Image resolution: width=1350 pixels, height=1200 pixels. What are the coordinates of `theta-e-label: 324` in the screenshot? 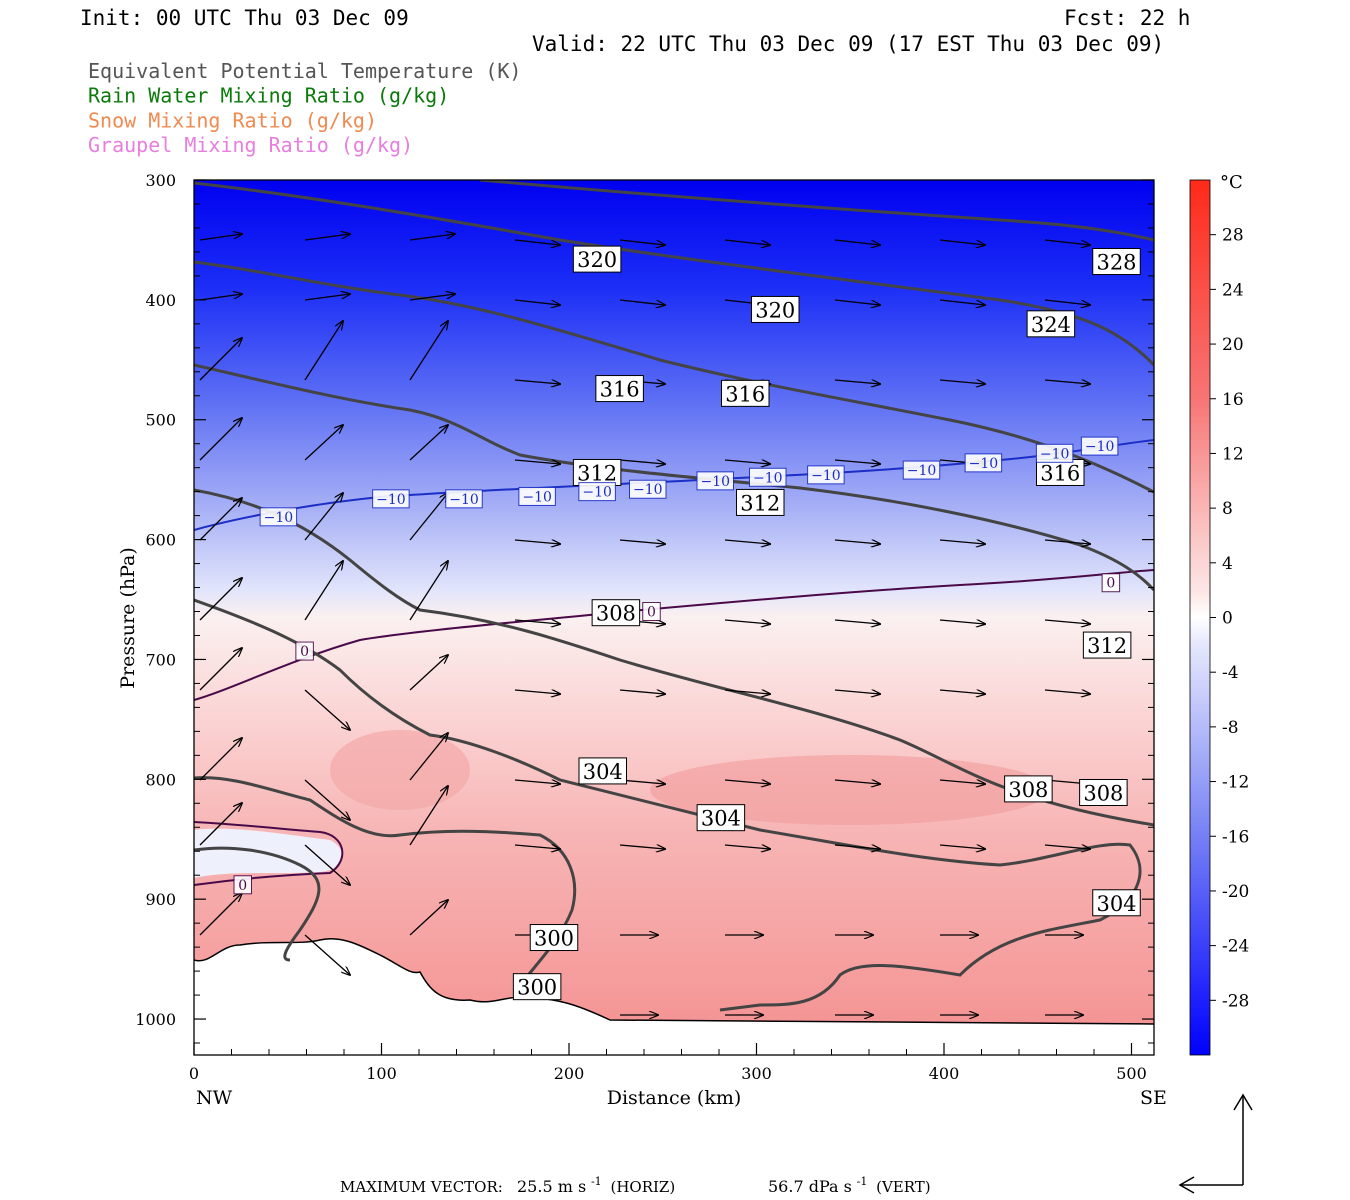 It's located at (1051, 325).